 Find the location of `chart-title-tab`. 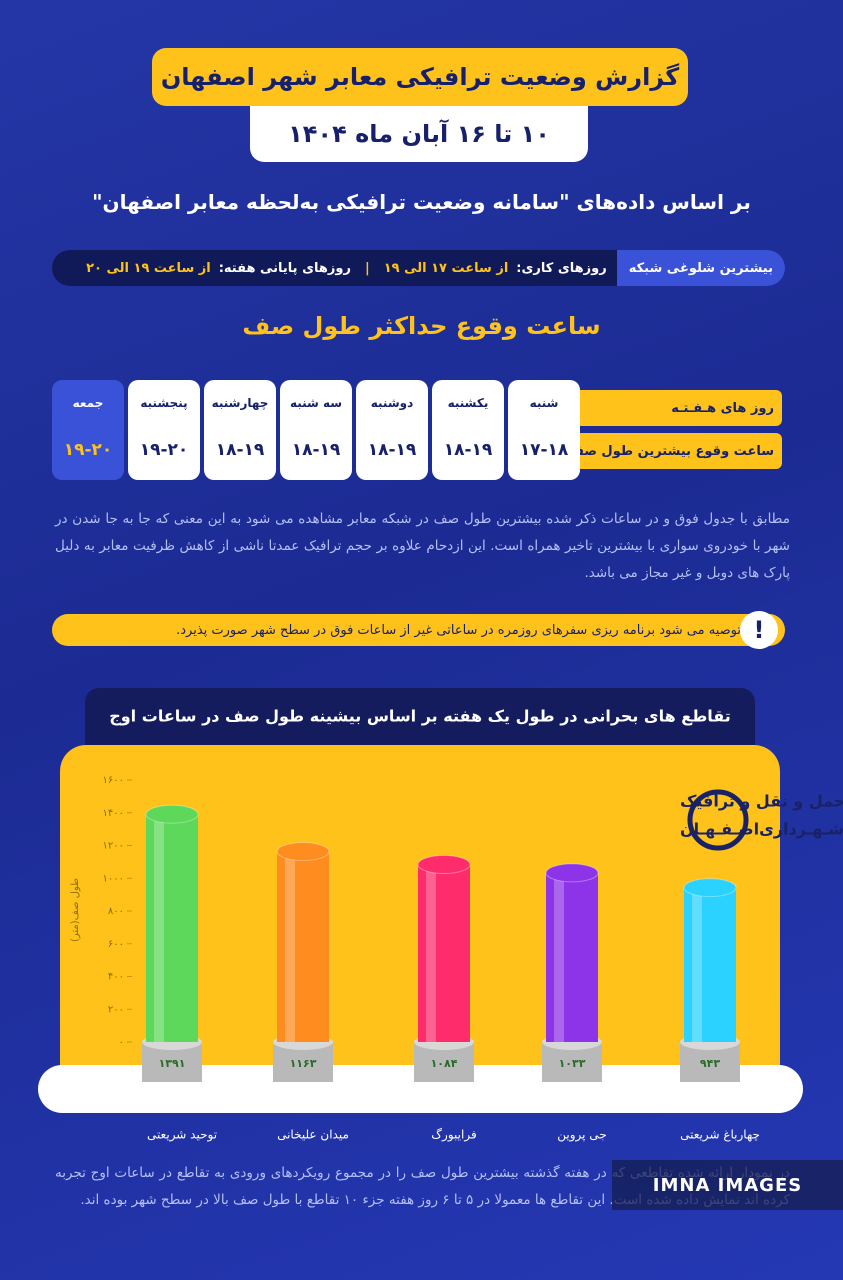

chart-title-tab is located at coordinates (420, 723).